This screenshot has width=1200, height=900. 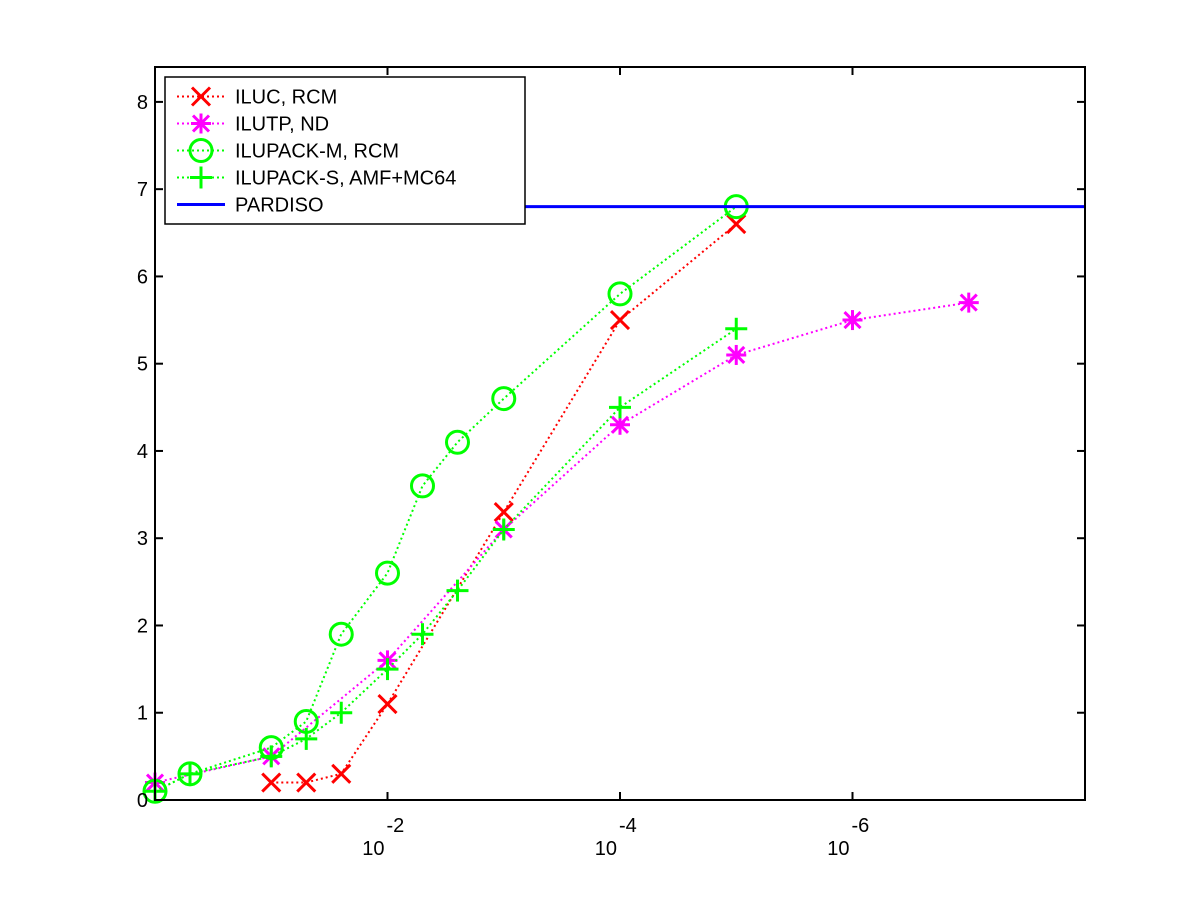 I want to click on legend-item-pardiso: PARDISO, so click(x=250, y=206).